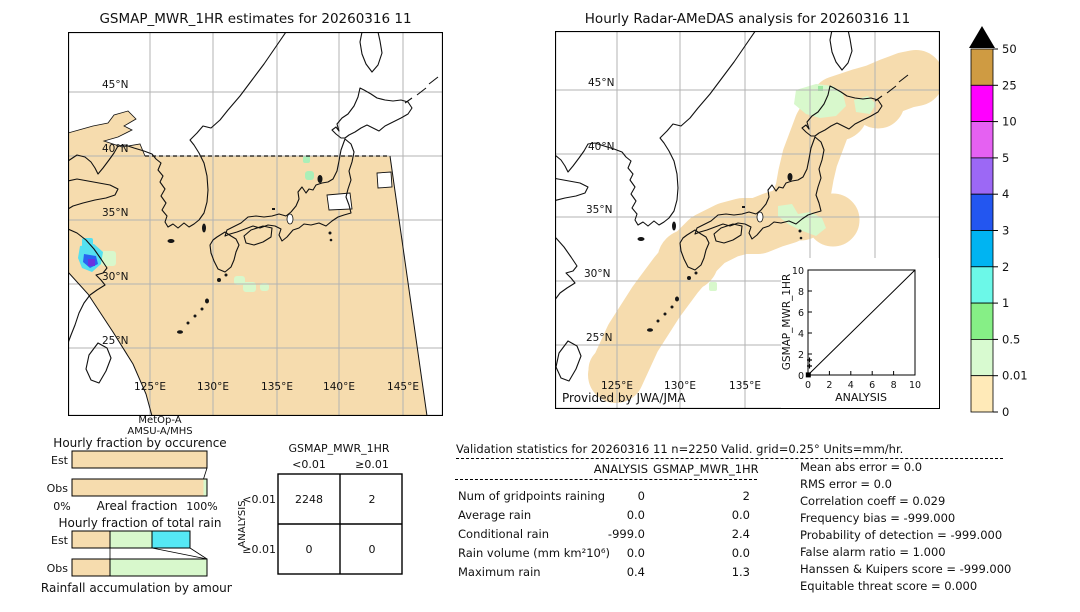  I want to click on totalrain-obs-bar, so click(139, 567).